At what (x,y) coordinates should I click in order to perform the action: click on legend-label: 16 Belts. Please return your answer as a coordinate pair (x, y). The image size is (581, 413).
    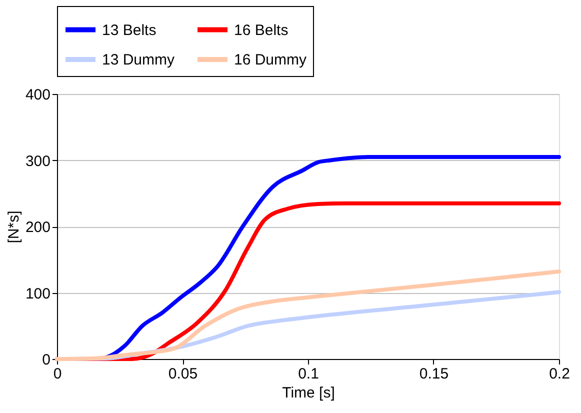
    Looking at the image, I should click on (261, 30).